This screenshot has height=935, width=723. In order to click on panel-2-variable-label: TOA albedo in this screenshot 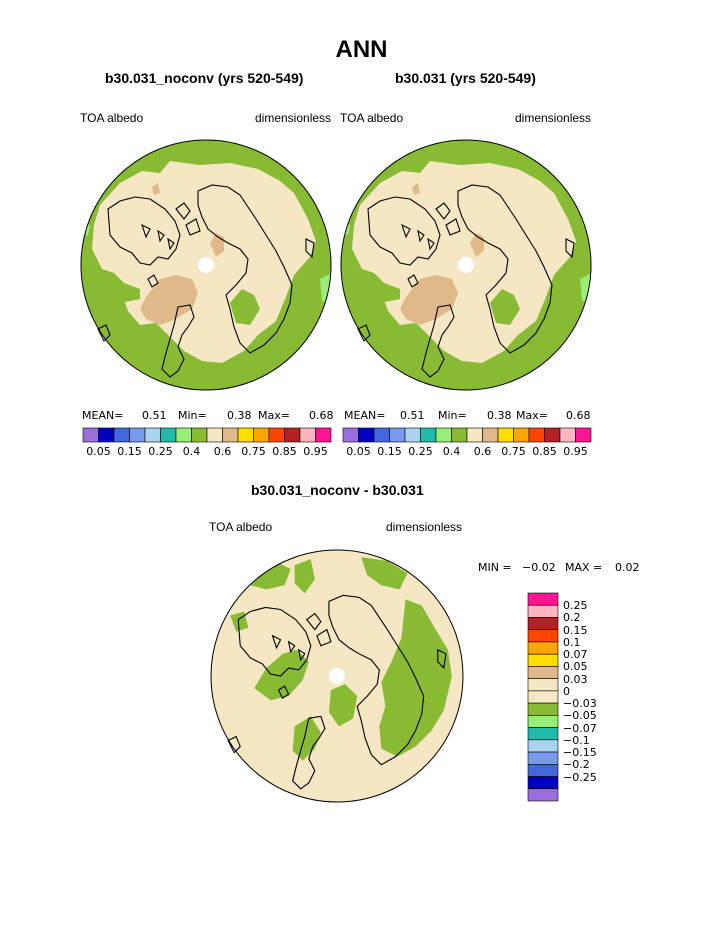, I will do `click(372, 118)`.